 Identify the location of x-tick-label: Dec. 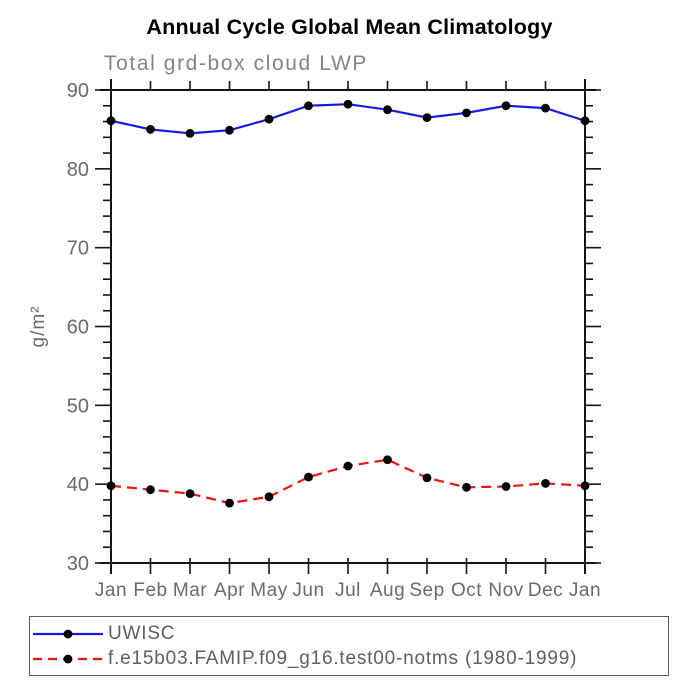
(545, 590).